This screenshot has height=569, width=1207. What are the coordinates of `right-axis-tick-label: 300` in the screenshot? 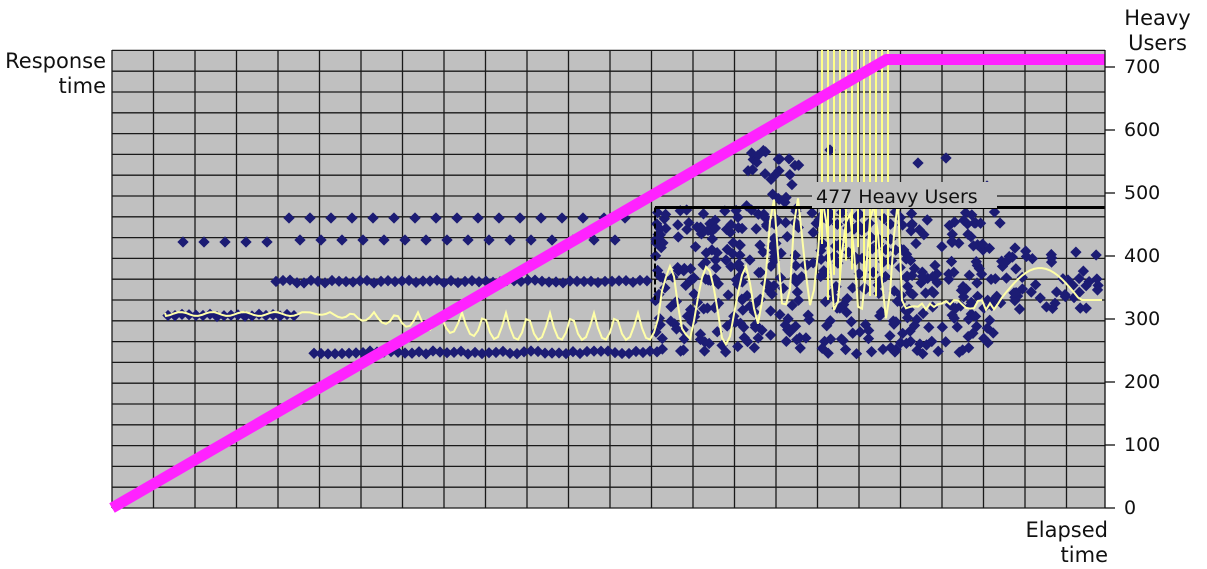 It's located at (1142, 319).